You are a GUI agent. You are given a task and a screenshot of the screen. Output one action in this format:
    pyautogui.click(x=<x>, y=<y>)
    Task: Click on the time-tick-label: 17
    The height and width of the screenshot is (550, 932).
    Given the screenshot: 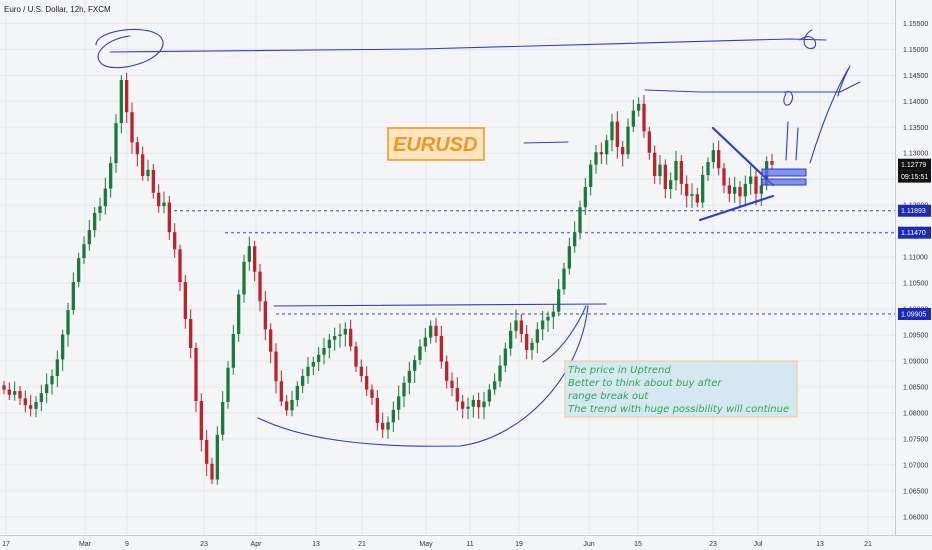 What is the action you would take?
    pyautogui.click(x=6, y=544)
    